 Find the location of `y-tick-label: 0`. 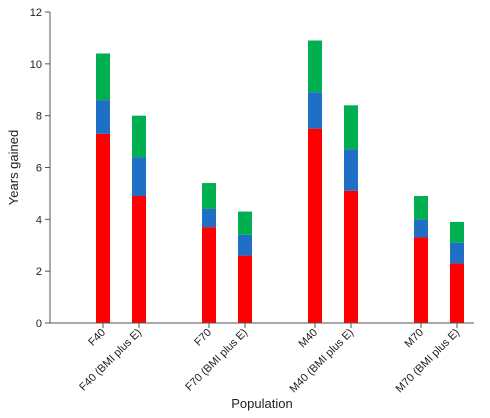

y-tick-label: 0 is located at coordinates (39, 324).